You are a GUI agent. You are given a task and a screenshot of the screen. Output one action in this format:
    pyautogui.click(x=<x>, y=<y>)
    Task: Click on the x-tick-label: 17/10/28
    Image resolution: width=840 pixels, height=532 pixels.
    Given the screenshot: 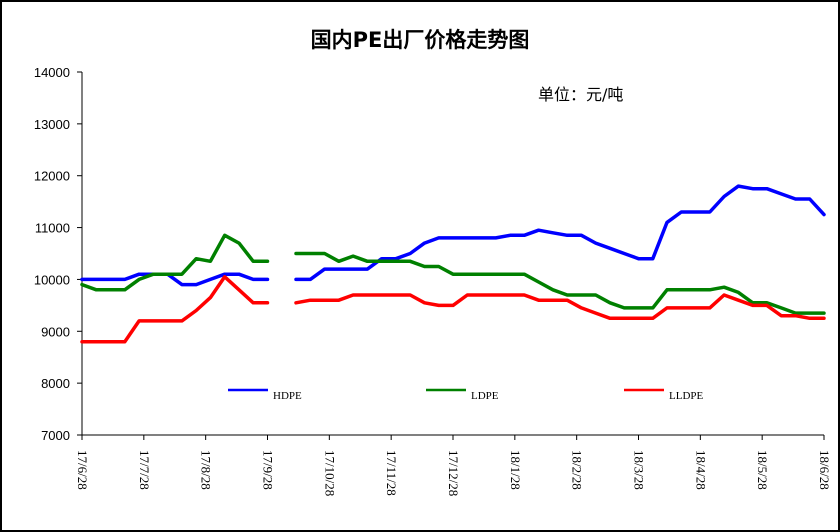 What is the action you would take?
    pyautogui.click(x=329, y=473)
    